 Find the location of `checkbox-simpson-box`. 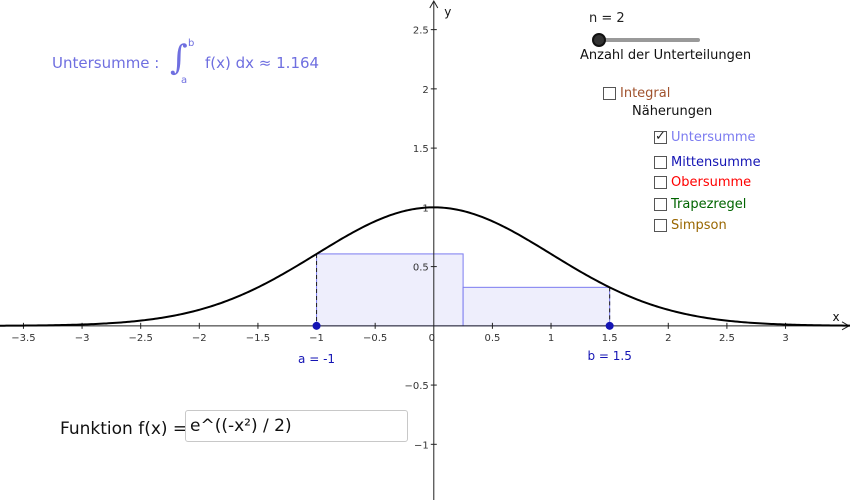

checkbox-simpson-box is located at coordinates (660, 225).